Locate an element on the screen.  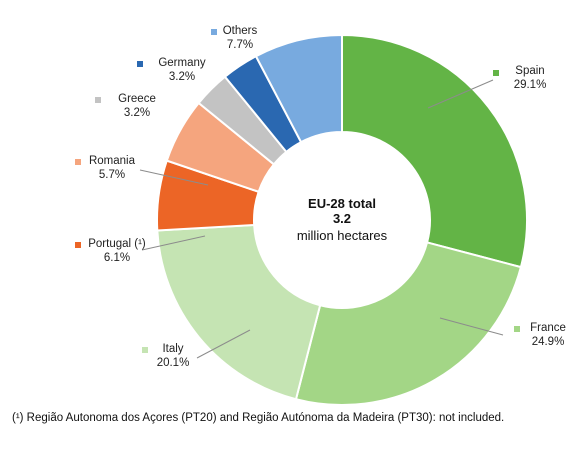
leader-line-italy is located at coordinates (223, 344).